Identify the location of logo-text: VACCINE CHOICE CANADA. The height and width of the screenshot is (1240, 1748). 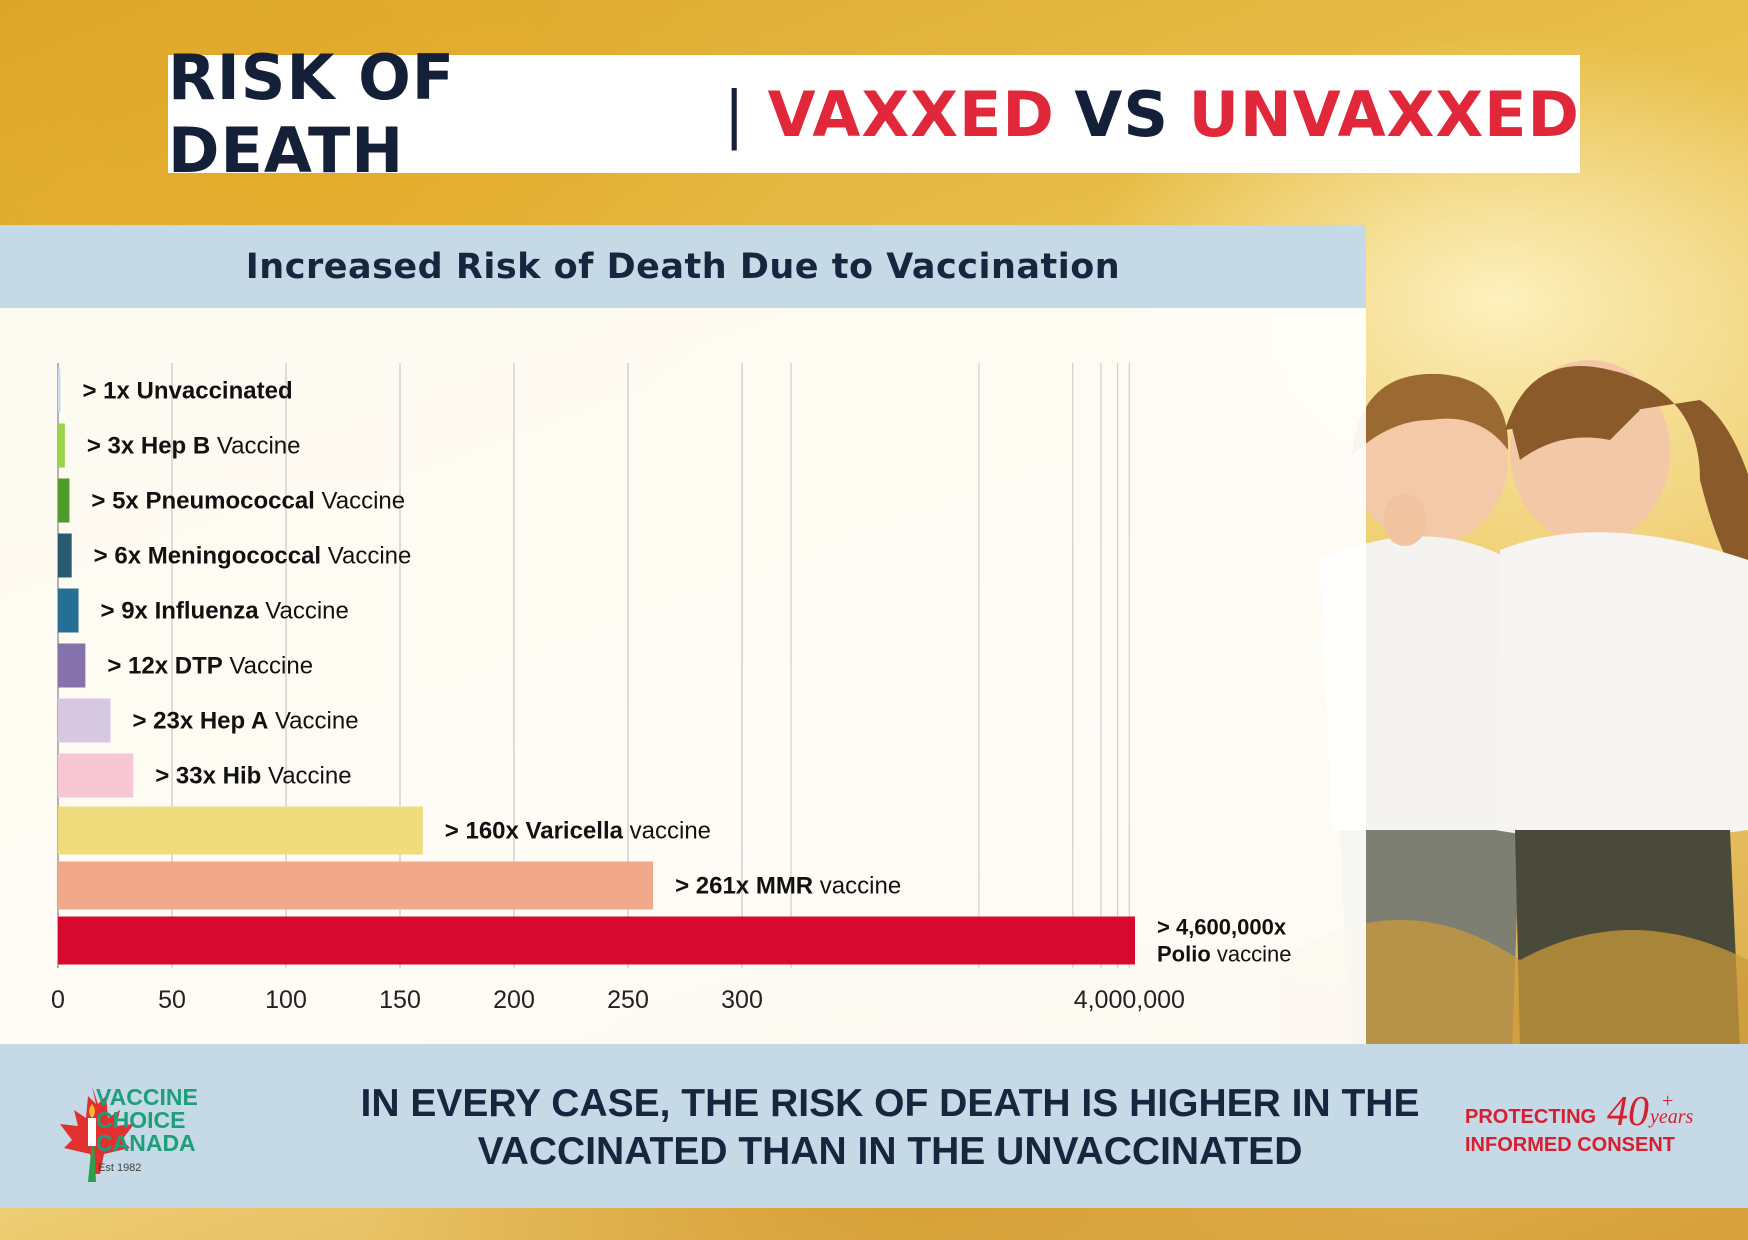
(147, 1120).